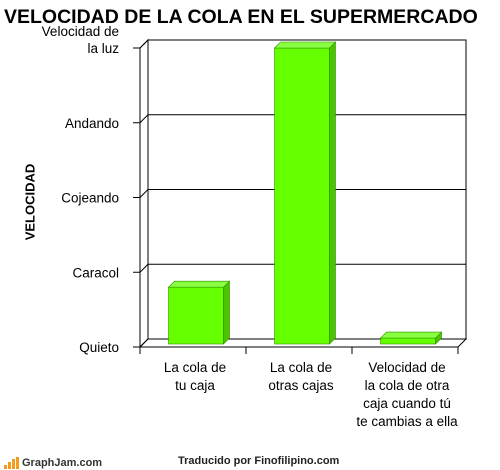  Describe the element at coordinates (92, 123) in the screenshot. I see `y-tick-label: Andando` at that location.